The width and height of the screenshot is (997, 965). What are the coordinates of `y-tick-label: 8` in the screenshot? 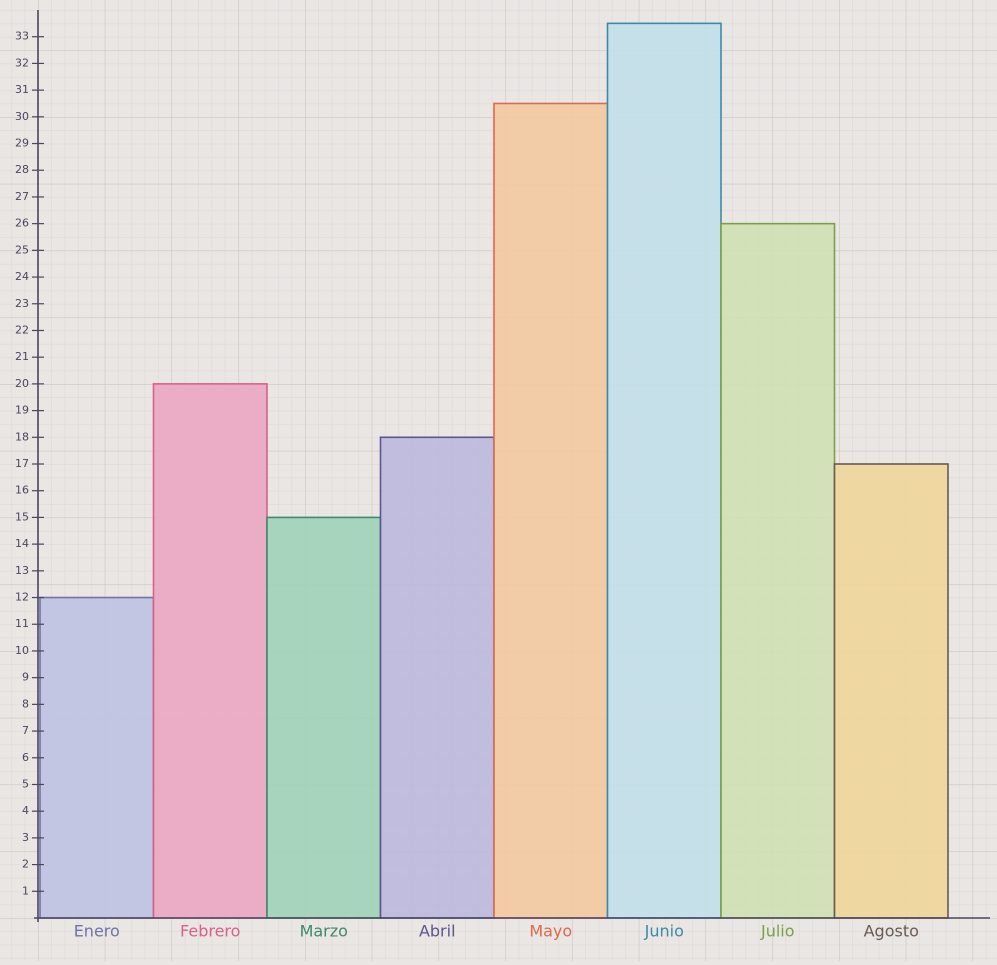 It's located at (25, 703).